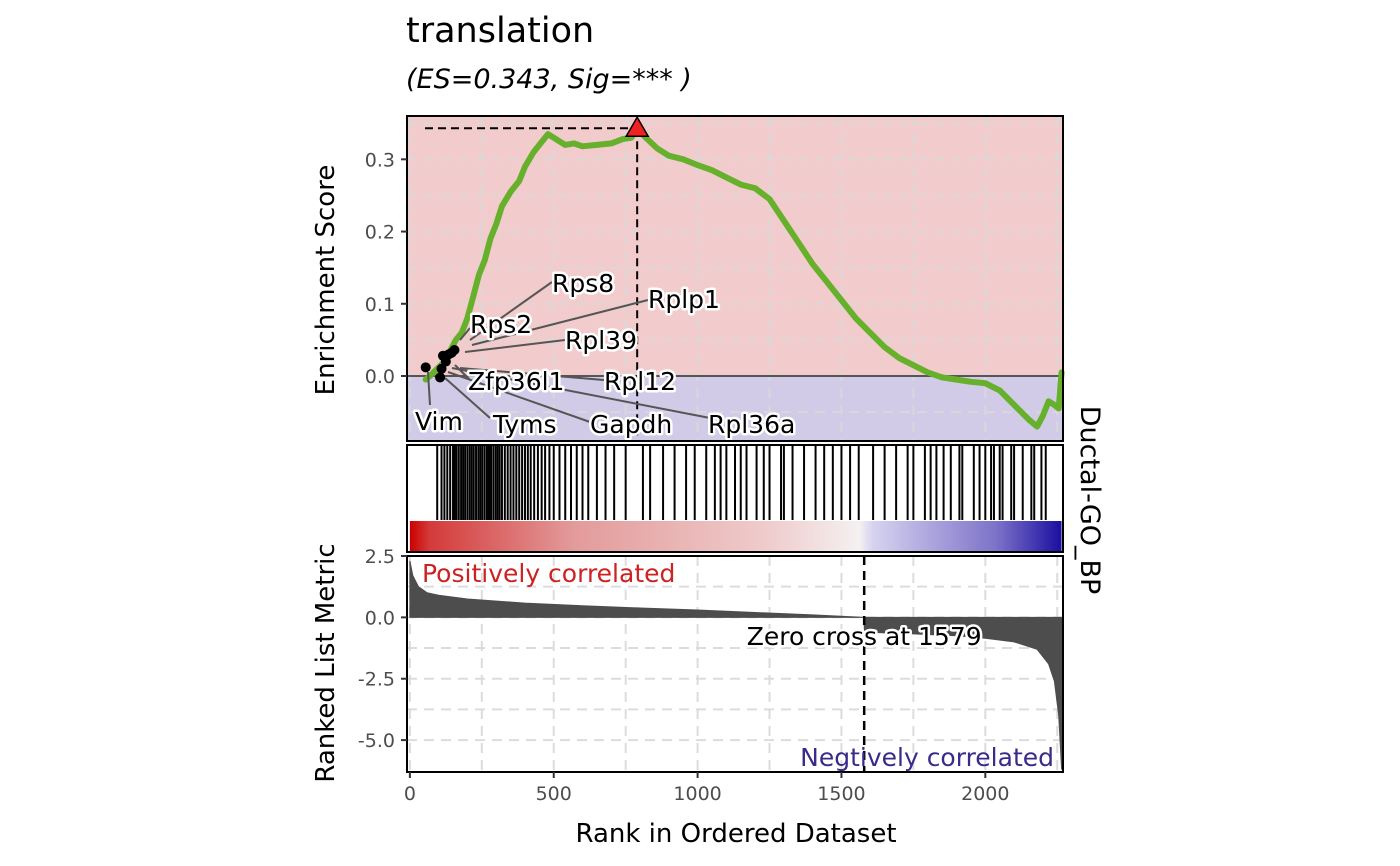 The image size is (1400, 866). What do you see at coordinates (751, 424) in the screenshot?
I see `gene-label: Rpl36a` at bounding box center [751, 424].